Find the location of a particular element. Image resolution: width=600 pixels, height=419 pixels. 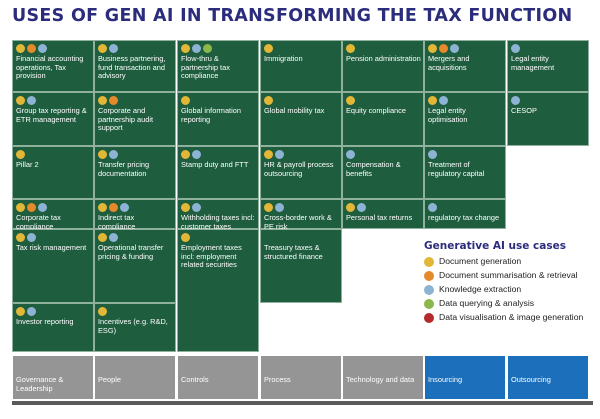

foundation-block: Technology and data is located at coordinates (383, 377).